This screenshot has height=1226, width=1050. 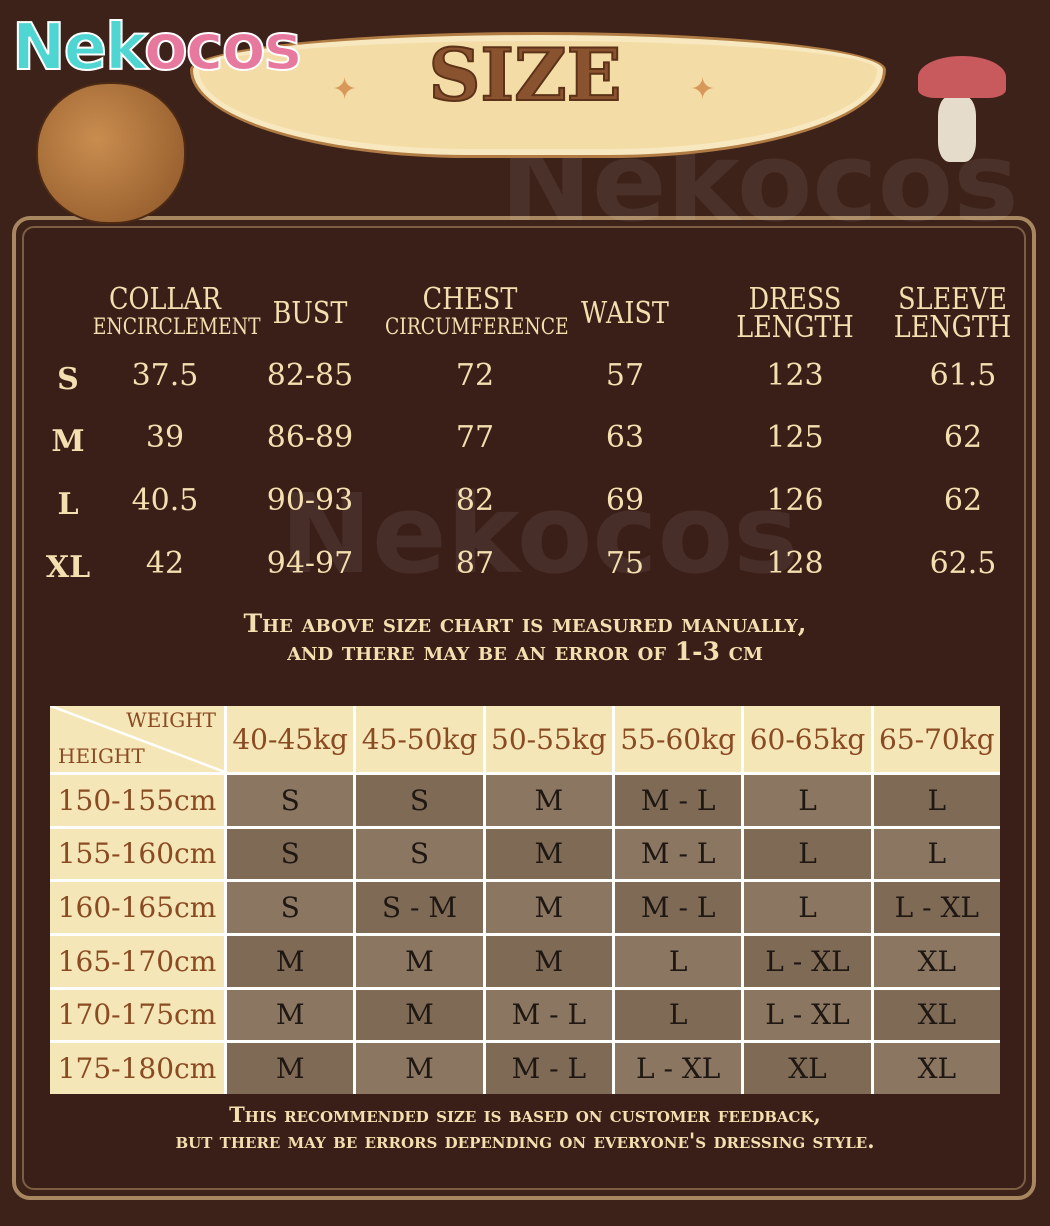 I want to click on size-label: L, so click(x=68, y=504).